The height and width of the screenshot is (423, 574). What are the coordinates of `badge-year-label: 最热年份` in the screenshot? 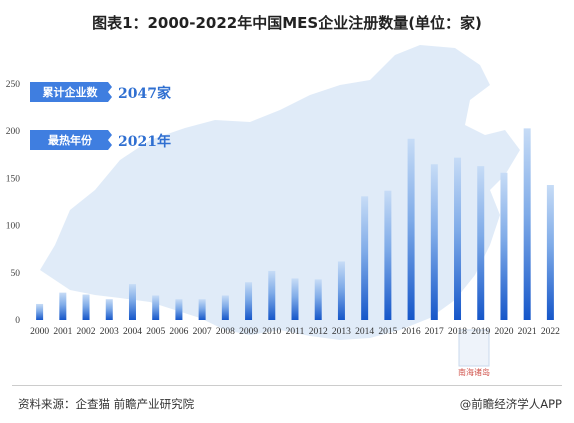 It's located at (70, 140).